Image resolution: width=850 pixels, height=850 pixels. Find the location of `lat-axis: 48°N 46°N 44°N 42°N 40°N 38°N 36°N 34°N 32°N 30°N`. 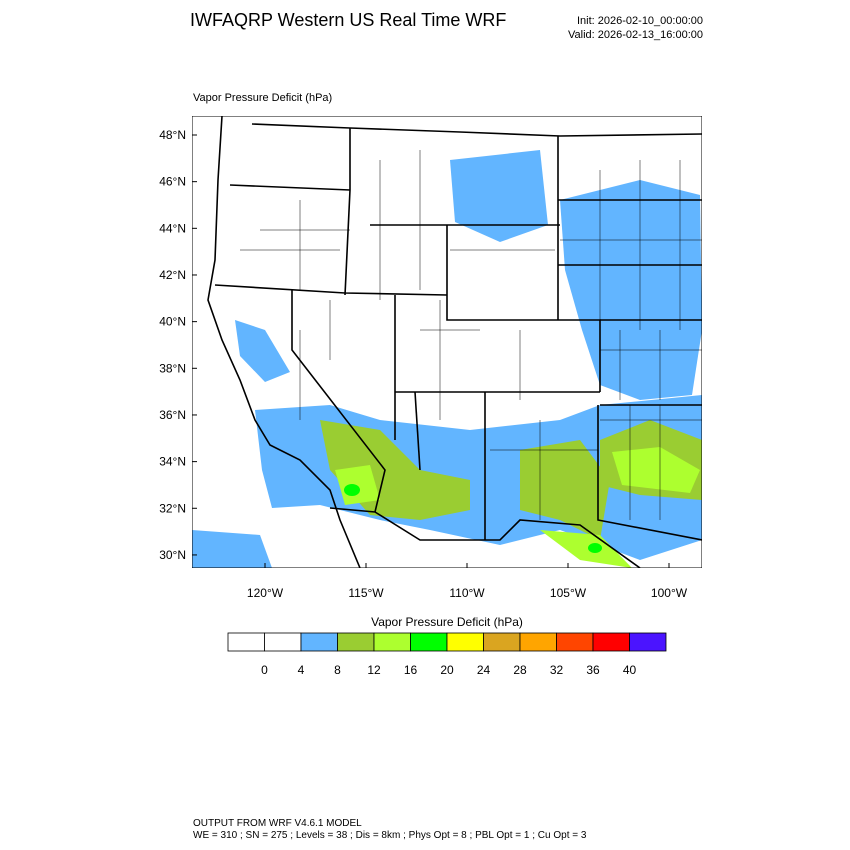

lat-axis: 48°N 46°N 44°N 42°N 40°N 38°N 36°N 34°N 32°N 30°N is located at coordinates (178, 345).